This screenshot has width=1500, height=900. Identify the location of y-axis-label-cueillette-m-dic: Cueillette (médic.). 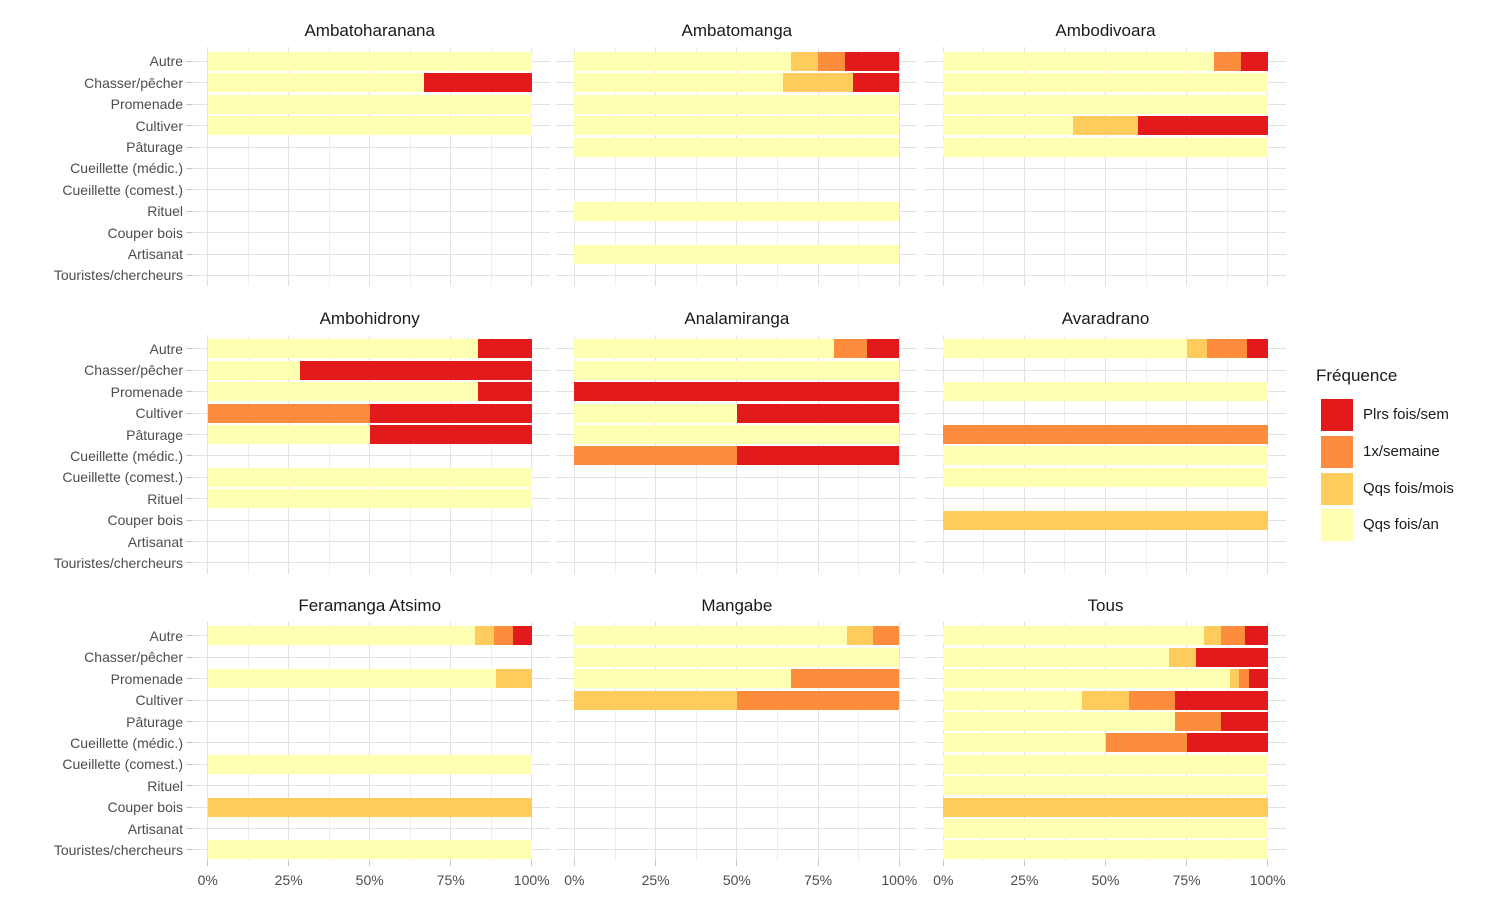
(126, 742).